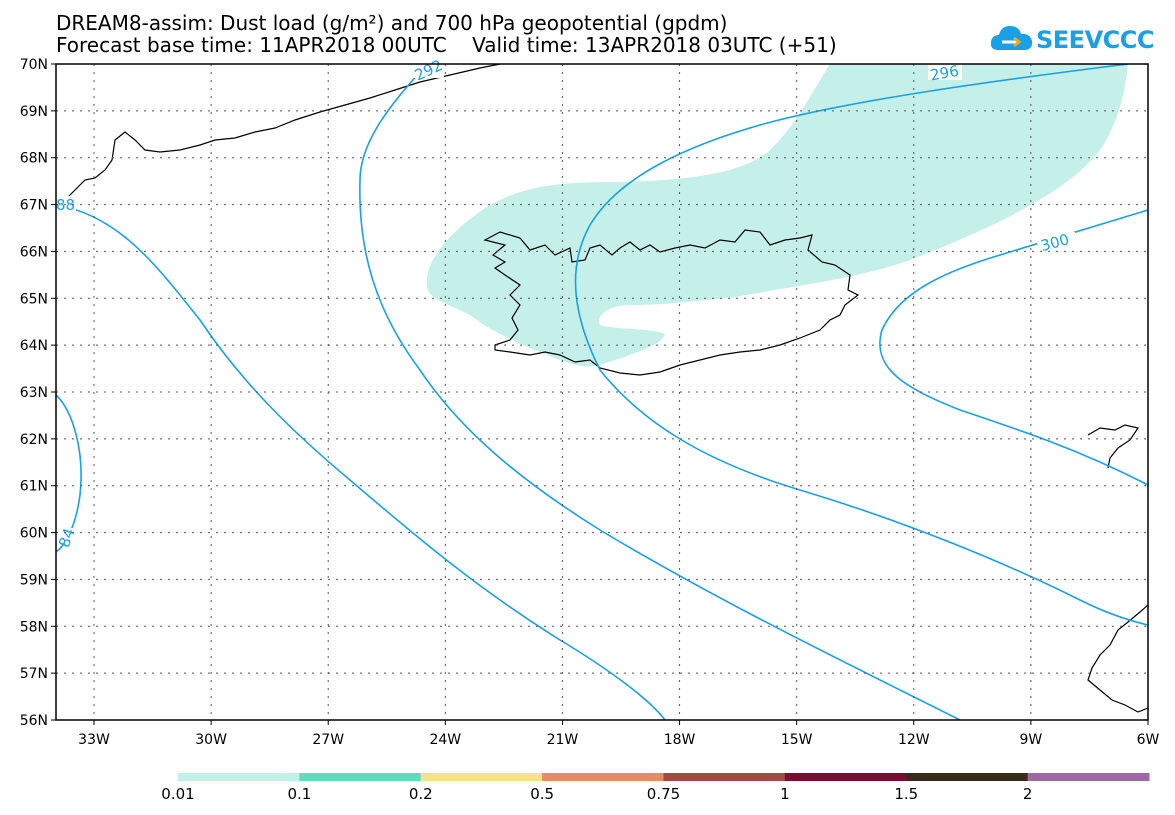 The height and width of the screenshot is (815, 1175). I want to click on colorbar-label: 1.5, so click(906, 794).